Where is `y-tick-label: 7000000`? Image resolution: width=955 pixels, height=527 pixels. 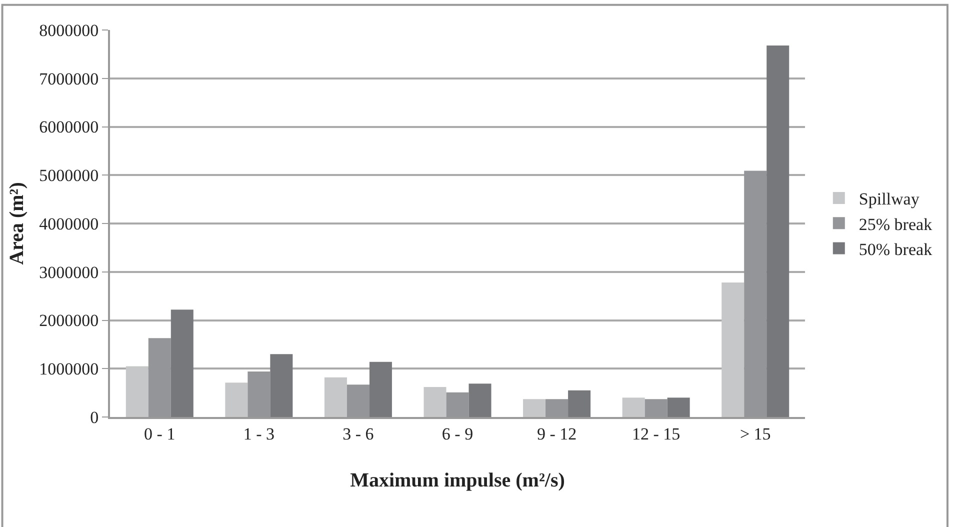 y-tick-label: 7000000 is located at coordinates (69, 78).